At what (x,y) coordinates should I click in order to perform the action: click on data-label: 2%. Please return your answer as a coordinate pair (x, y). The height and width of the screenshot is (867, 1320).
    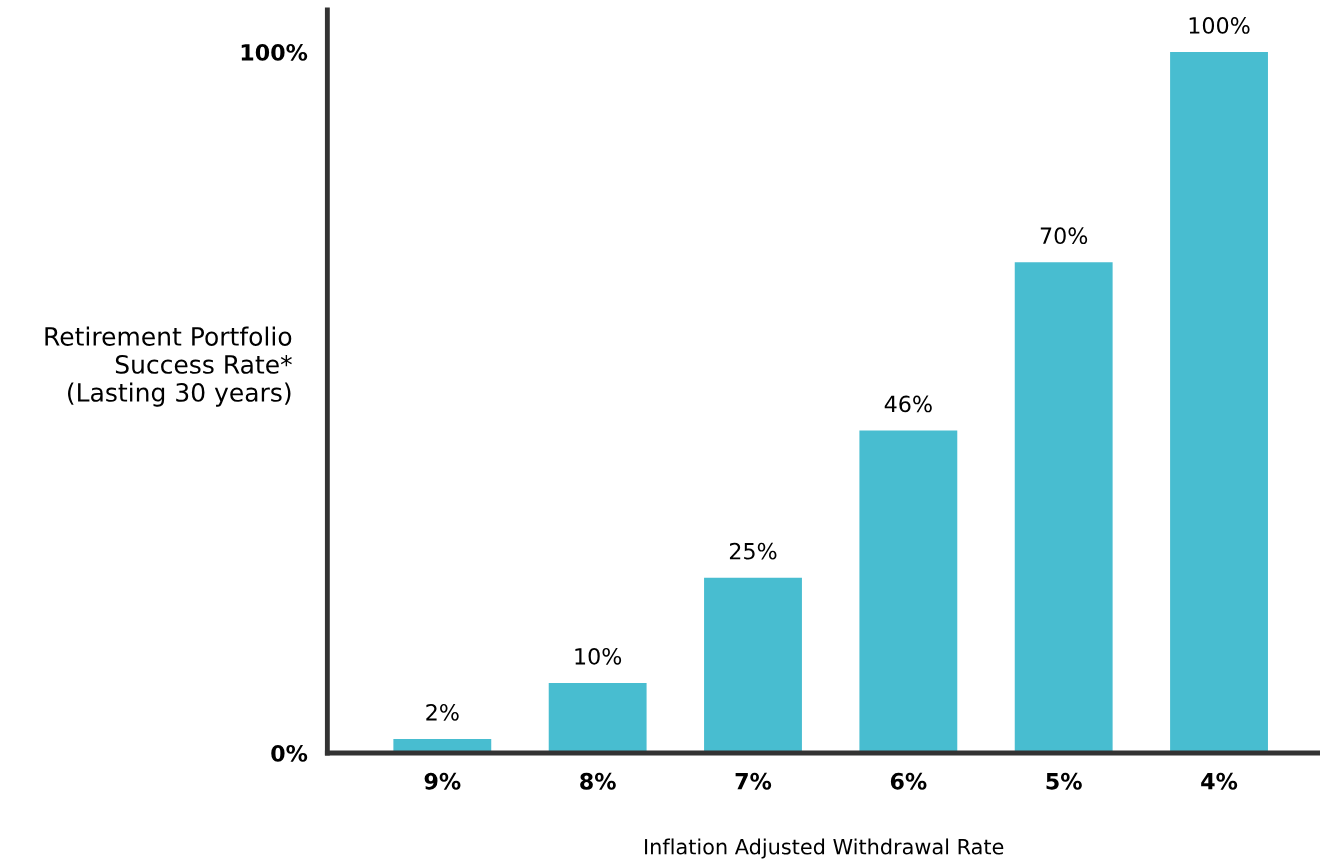
    Looking at the image, I should click on (442, 712).